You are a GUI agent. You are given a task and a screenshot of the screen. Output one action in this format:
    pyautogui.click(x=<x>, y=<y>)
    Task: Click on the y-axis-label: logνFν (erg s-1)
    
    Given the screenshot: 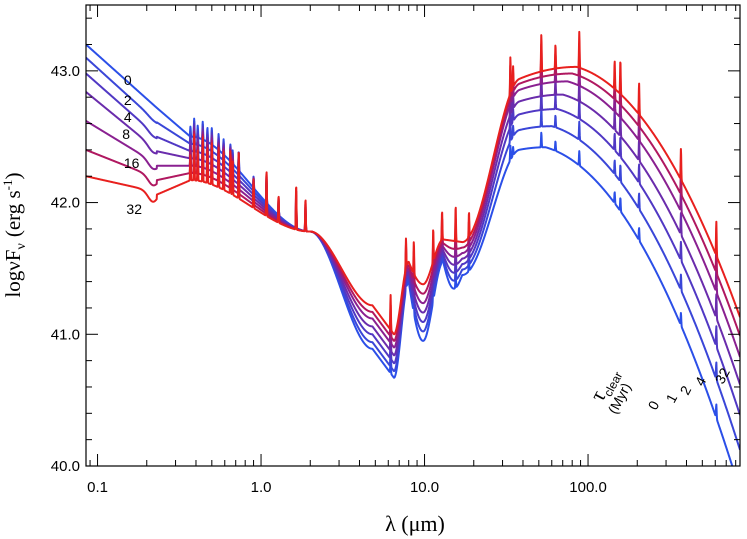 What is the action you would take?
    pyautogui.click(x=14, y=234)
    